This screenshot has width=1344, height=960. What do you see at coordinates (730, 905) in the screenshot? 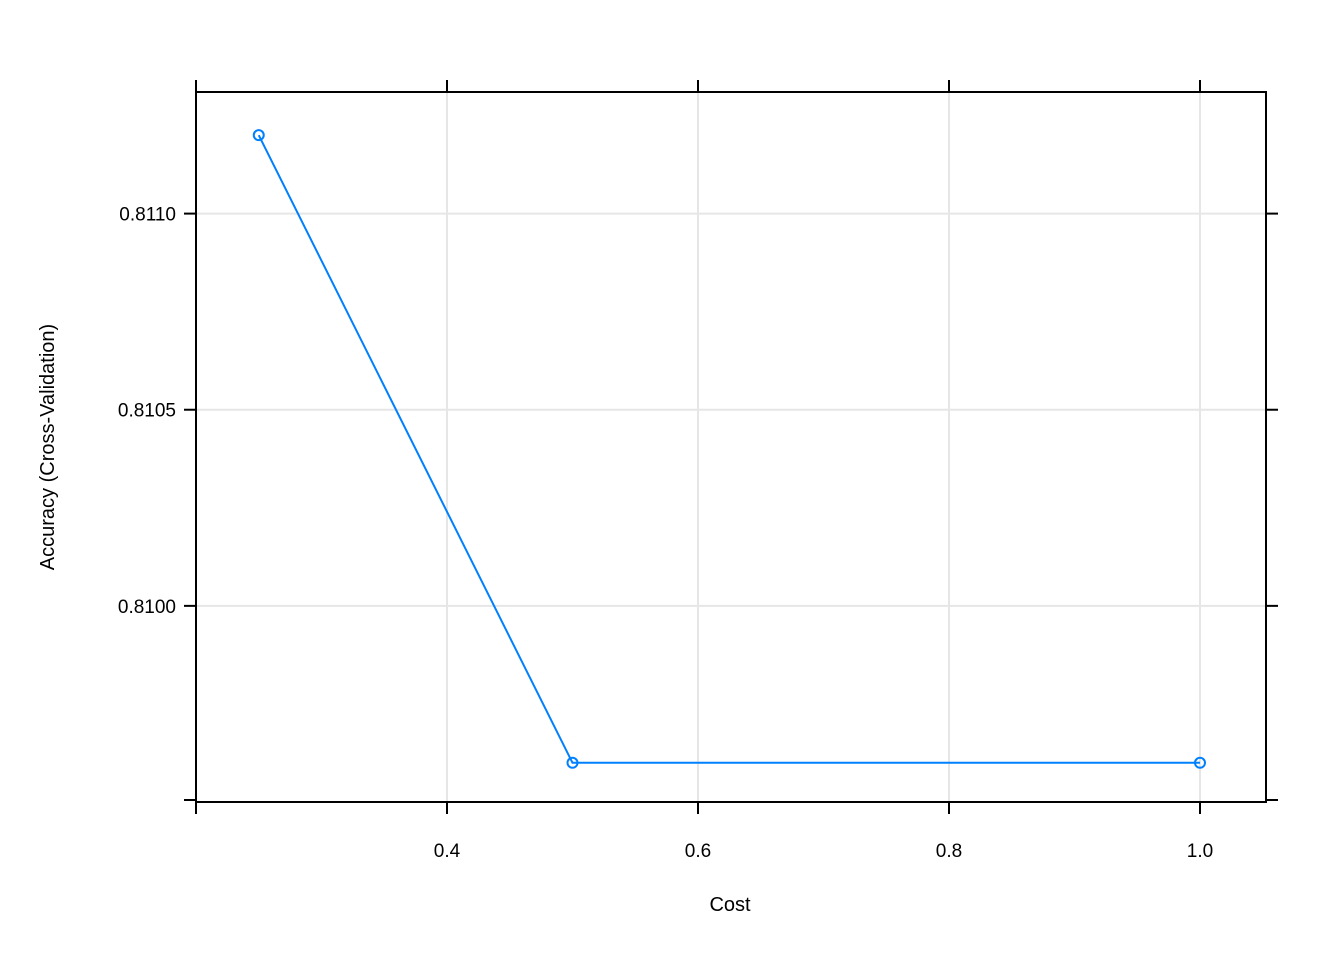
I see `x-axis-label: Cost` at bounding box center [730, 905].